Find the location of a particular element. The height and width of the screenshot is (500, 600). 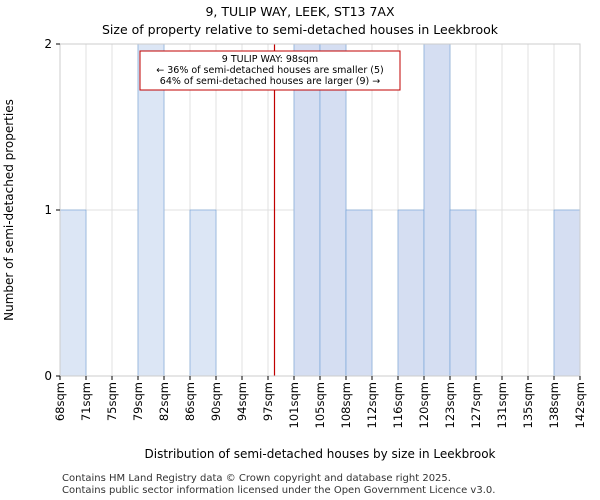

x-tick-label: 68sqm is located at coordinates (60, 401).